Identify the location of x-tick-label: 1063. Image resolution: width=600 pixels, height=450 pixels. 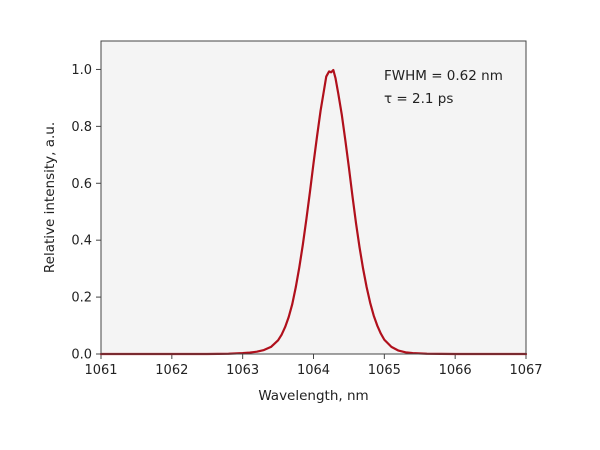
(242, 370).